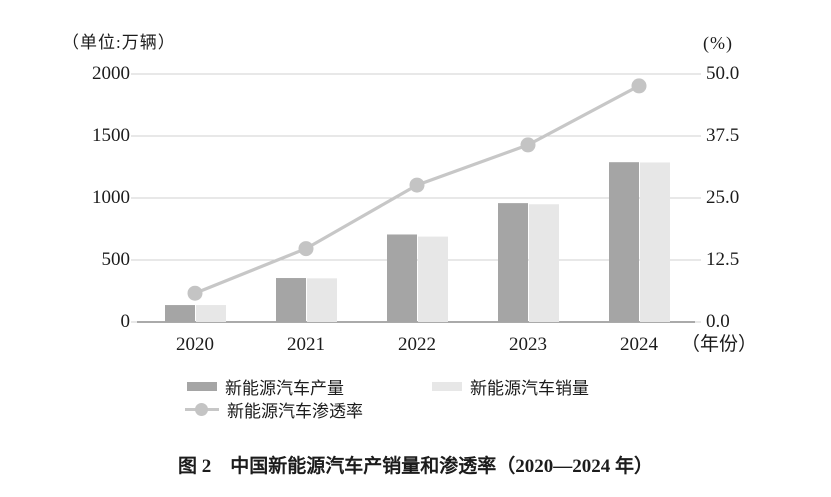 The height and width of the screenshot is (497, 831). What do you see at coordinates (417, 185) in the screenshot?
I see `penetration-marker-2022` at bounding box center [417, 185].